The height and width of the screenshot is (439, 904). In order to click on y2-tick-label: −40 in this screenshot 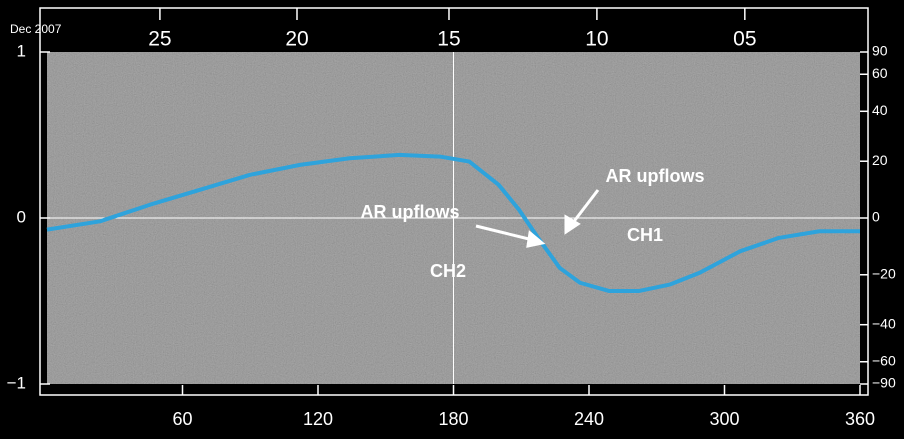, I will do `click(884, 323)`.